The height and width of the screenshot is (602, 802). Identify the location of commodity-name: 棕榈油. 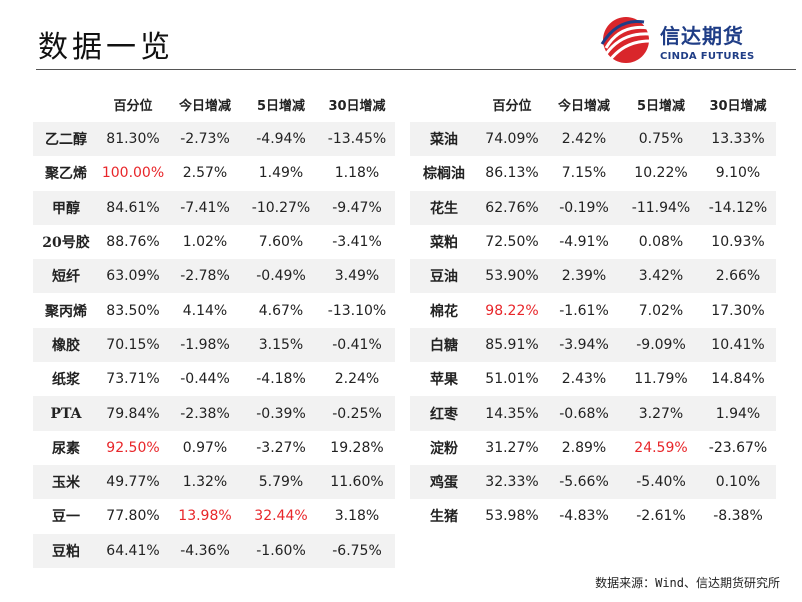
(444, 173).